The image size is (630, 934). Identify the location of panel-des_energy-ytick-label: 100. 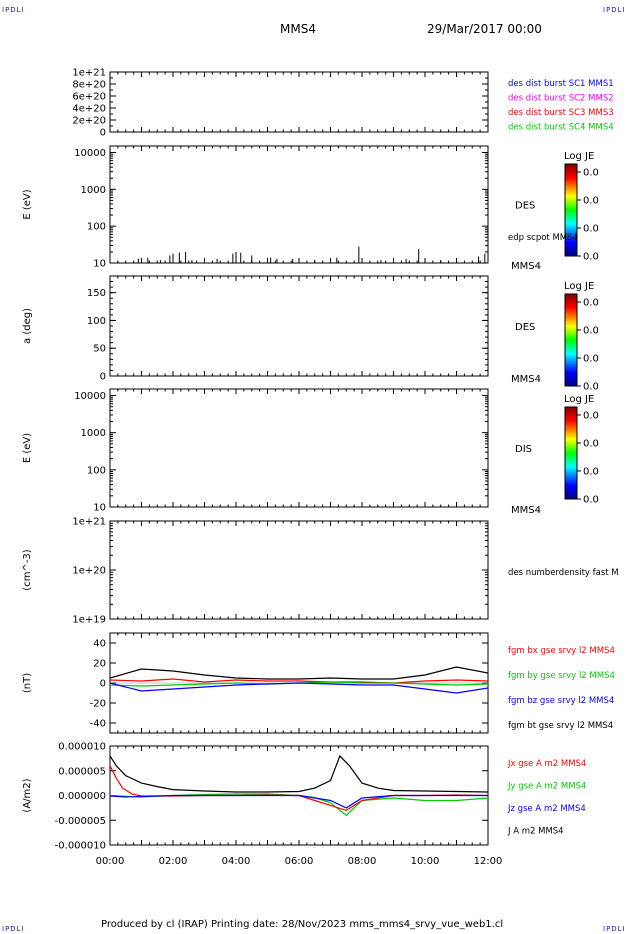
(96, 227).